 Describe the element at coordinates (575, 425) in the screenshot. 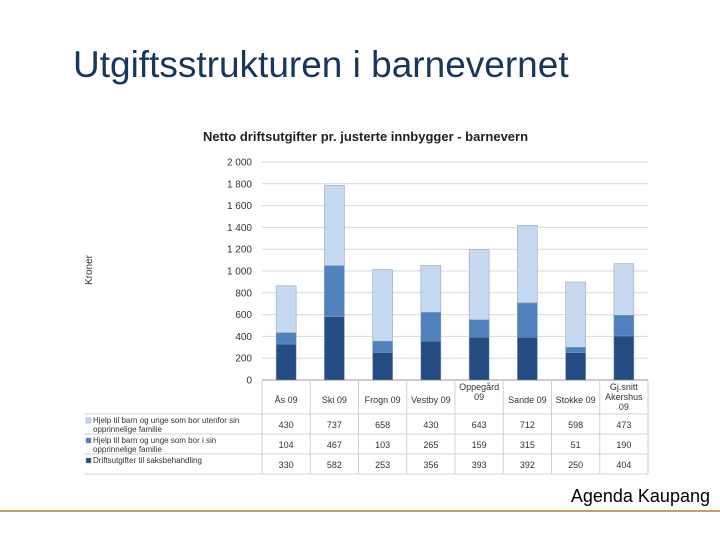

I see `table-cell-value: 598` at that location.